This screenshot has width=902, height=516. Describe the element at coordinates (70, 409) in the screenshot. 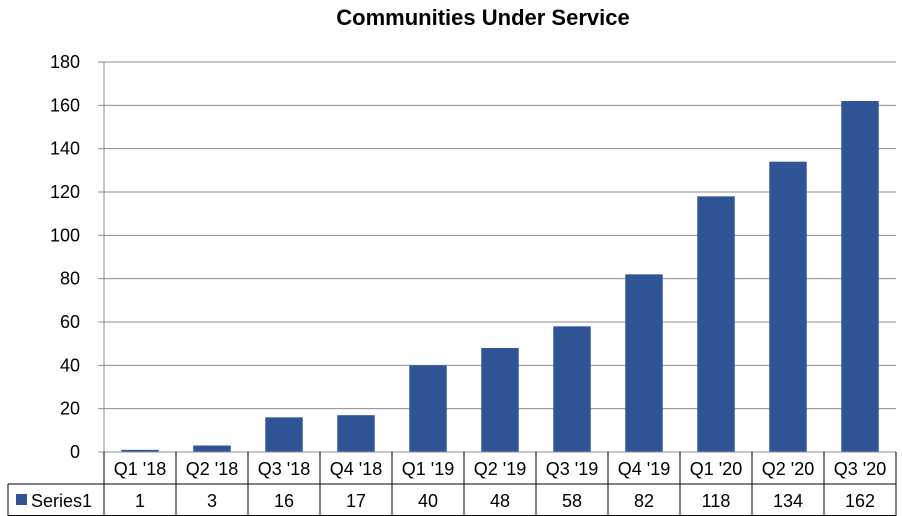

I see `y-tick-label: 20` at that location.